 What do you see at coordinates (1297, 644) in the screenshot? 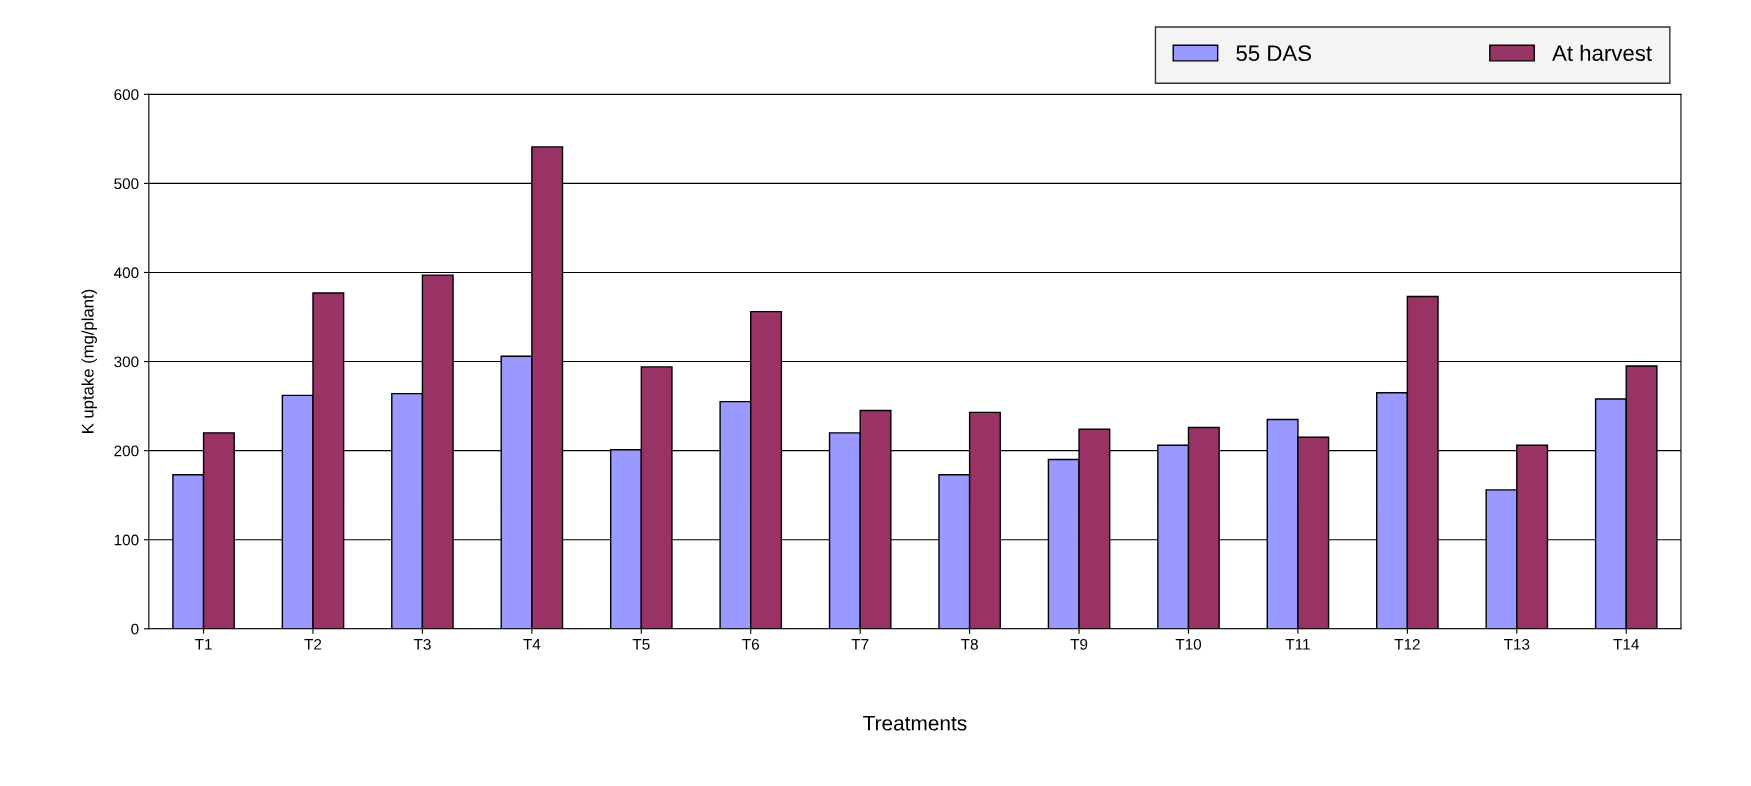
I see `x-tick-label: T11` at bounding box center [1297, 644].